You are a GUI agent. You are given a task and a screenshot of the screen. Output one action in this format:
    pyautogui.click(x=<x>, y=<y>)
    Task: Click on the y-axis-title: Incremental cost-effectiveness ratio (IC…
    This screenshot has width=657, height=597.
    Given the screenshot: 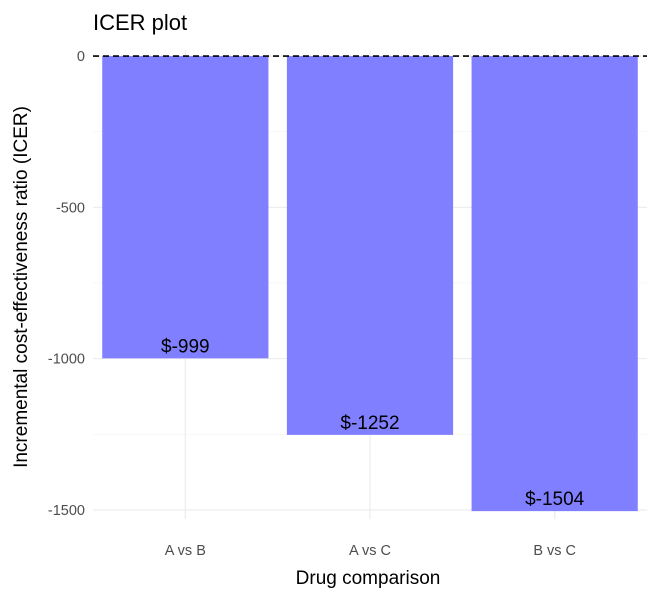 What is the action you would take?
    pyautogui.click(x=21, y=287)
    